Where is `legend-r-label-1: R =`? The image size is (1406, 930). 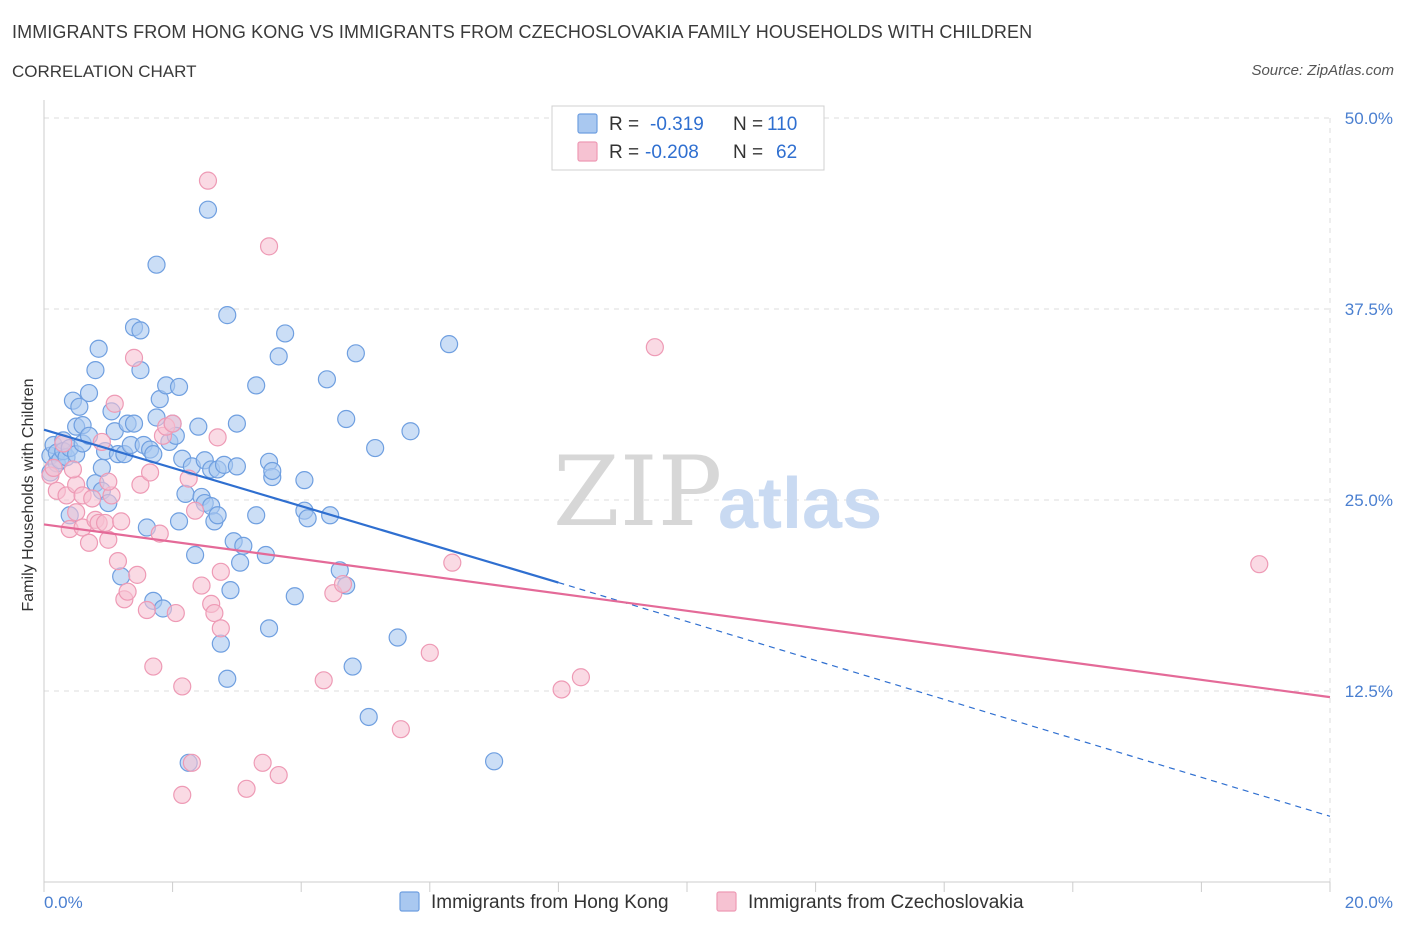 legend-r-label-1: R = is located at coordinates (624, 124).